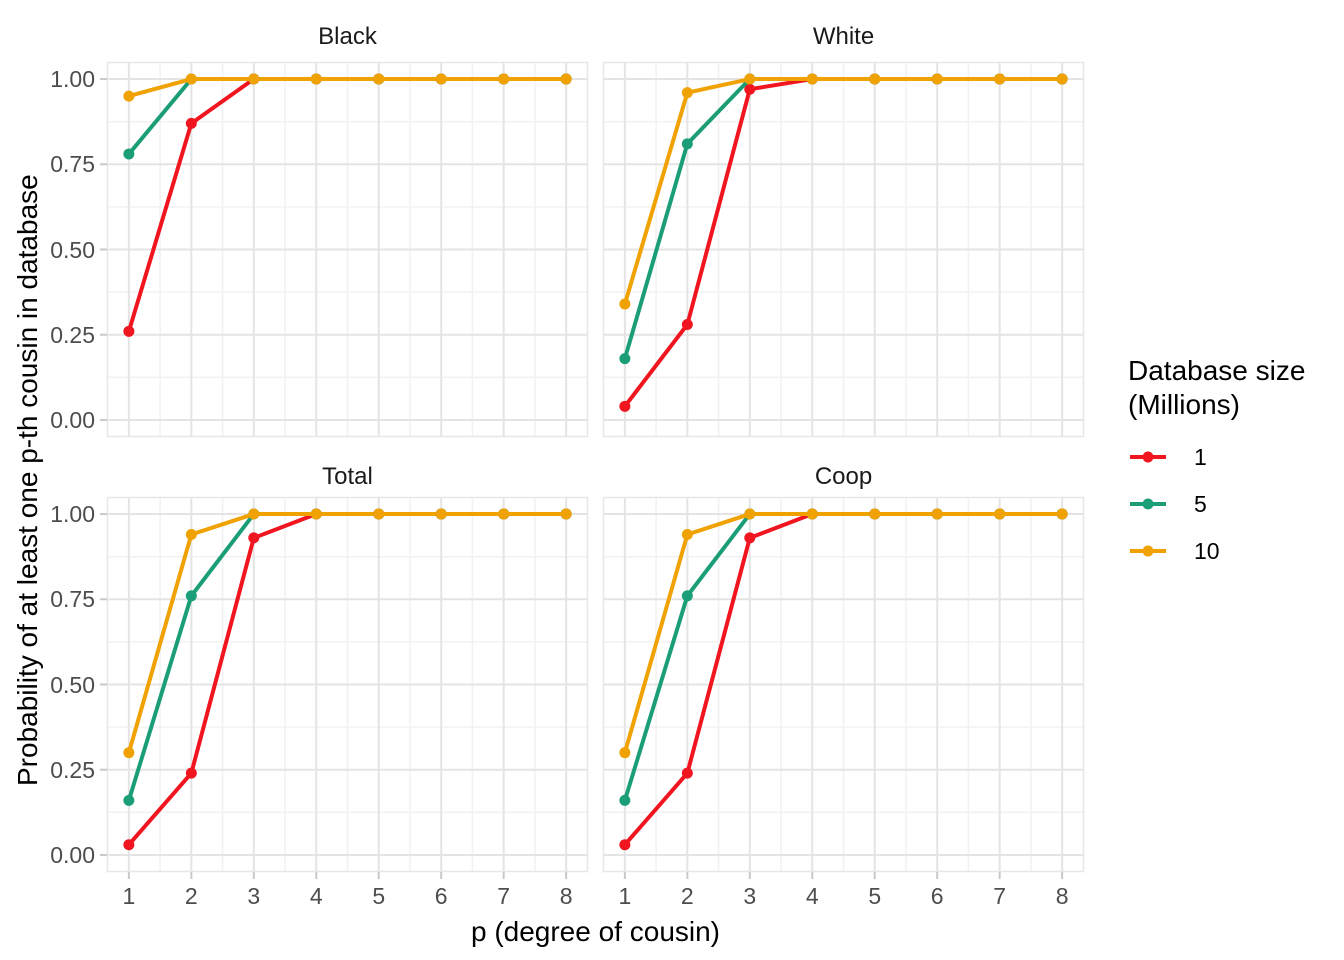 The image size is (1344, 960). What do you see at coordinates (1216, 457) in the screenshot?
I see `legend-entry-1: 1` at bounding box center [1216, 457].